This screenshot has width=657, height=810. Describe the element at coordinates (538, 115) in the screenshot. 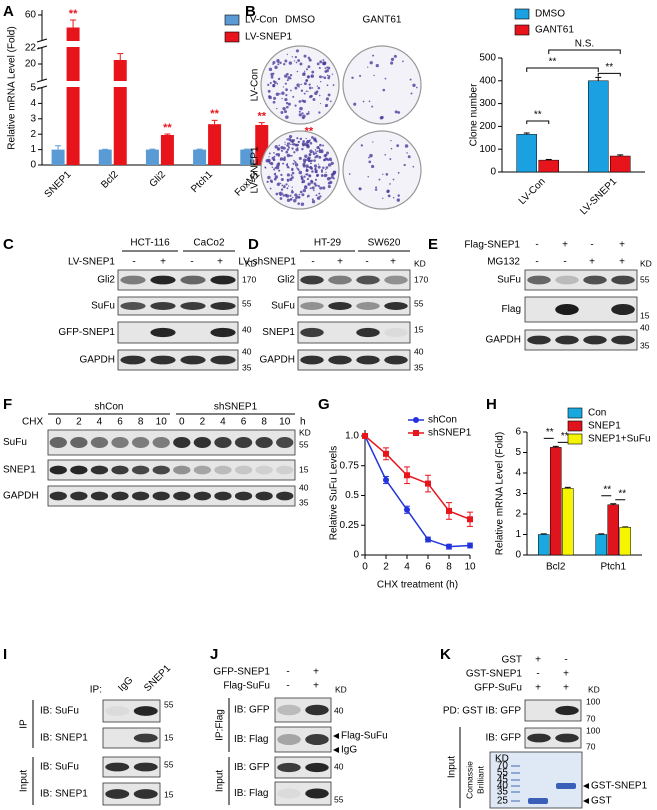

I see `significance: **` at that location.